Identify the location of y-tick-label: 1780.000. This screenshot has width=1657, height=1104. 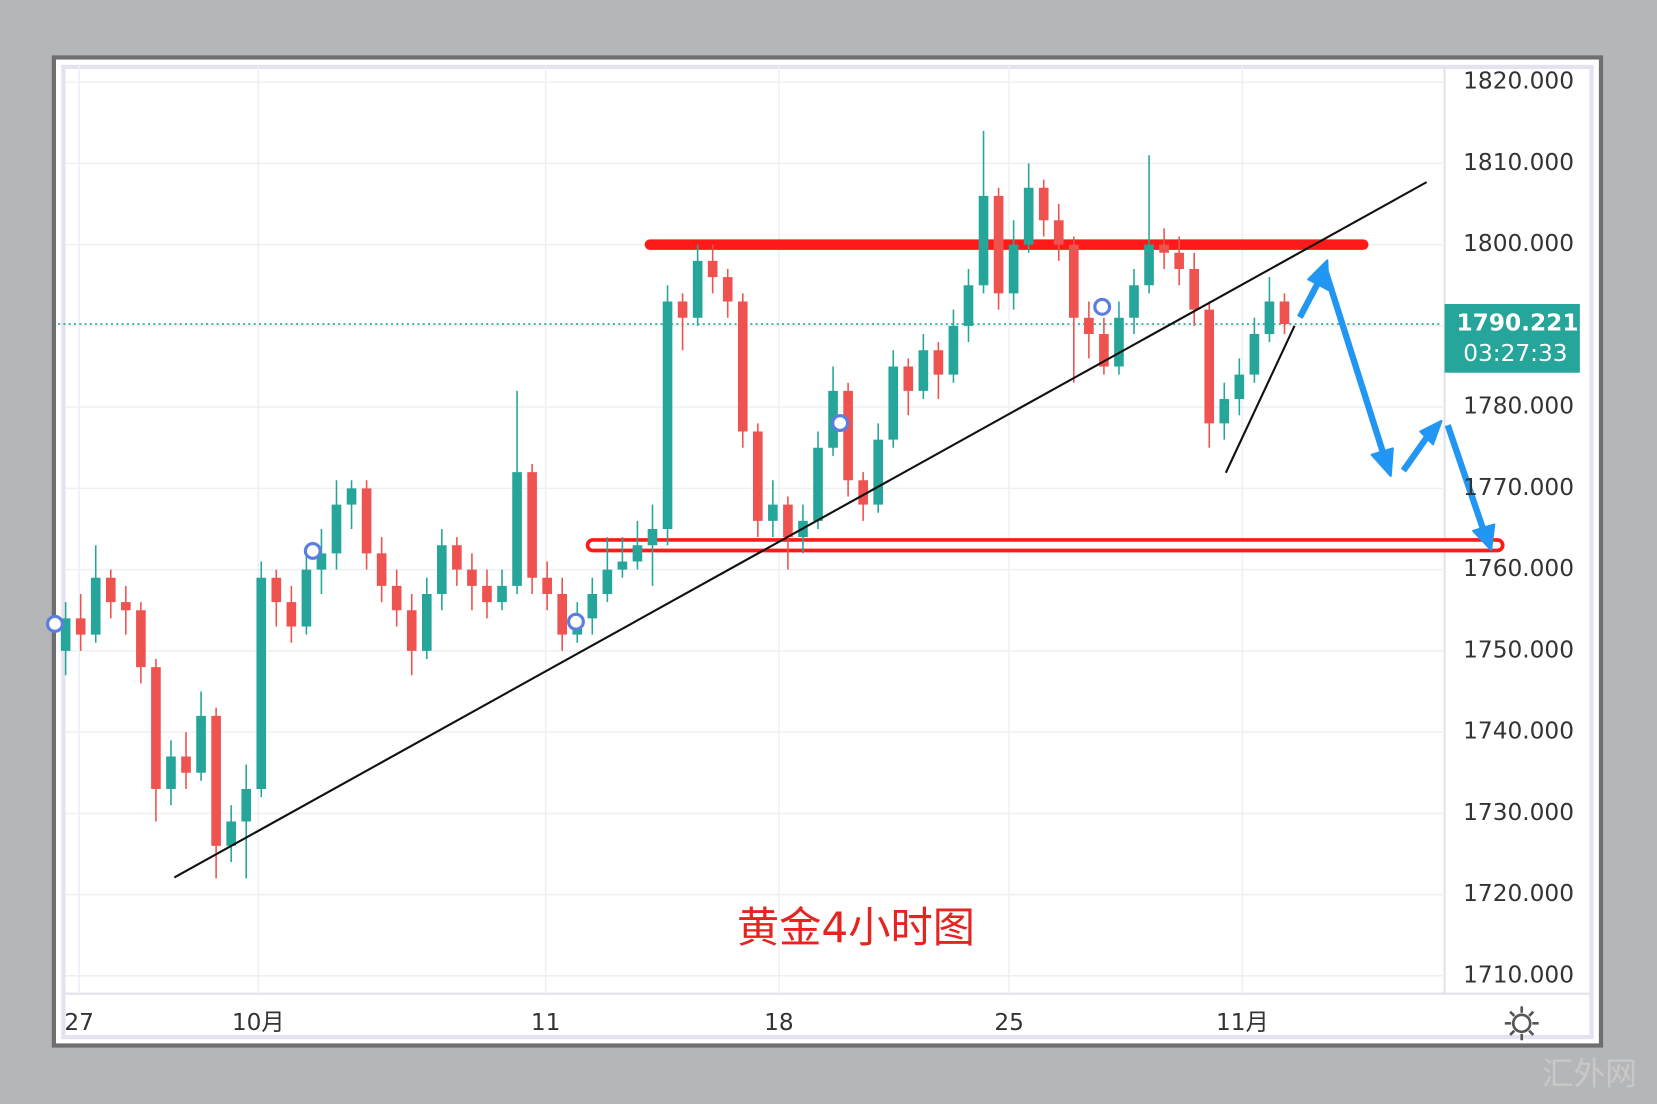
(1518, 406).